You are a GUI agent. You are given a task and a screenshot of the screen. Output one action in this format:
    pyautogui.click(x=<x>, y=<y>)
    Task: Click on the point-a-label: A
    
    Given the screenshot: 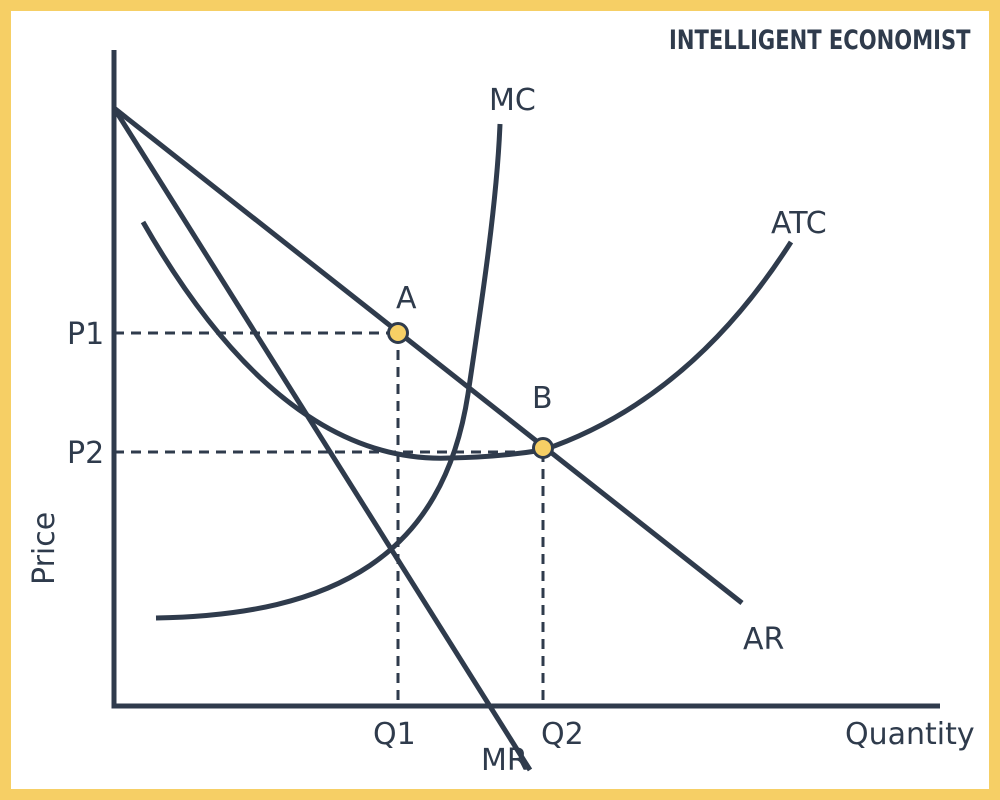 What is the action you would take?
    pyautogui.click(x=406, y=298)
    